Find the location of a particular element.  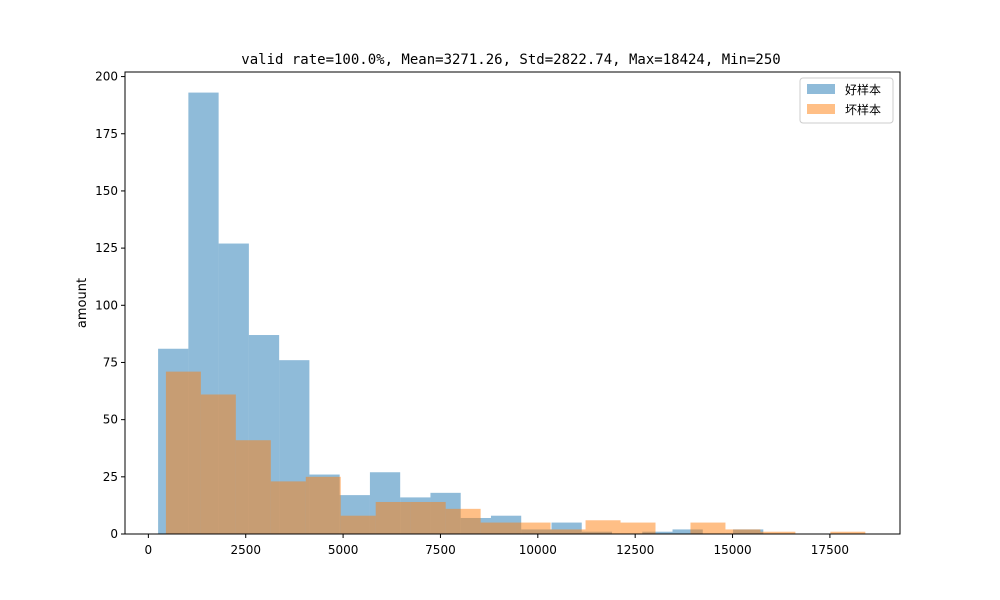

legend-label: 坏样本 is located at coordinates (863, 109).